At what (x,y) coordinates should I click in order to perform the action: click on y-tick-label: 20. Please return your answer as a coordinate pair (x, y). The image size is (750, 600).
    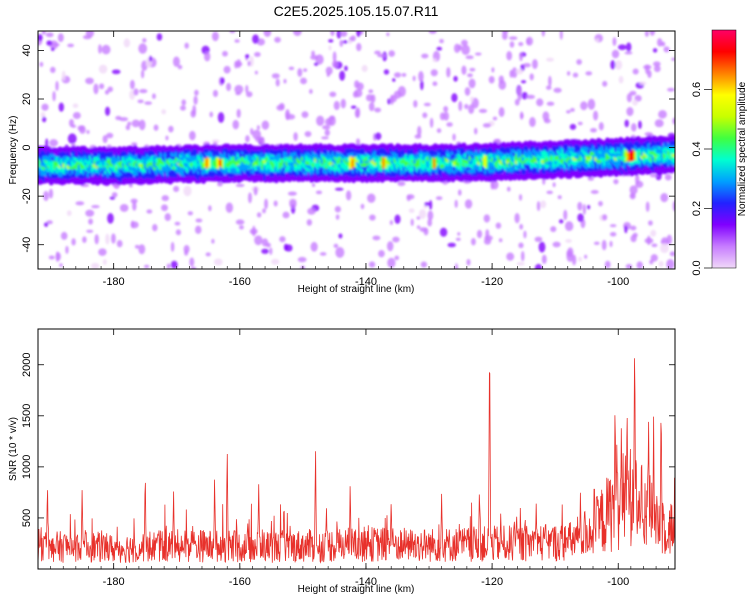
    Looking at the image, I should click on (27, 99).